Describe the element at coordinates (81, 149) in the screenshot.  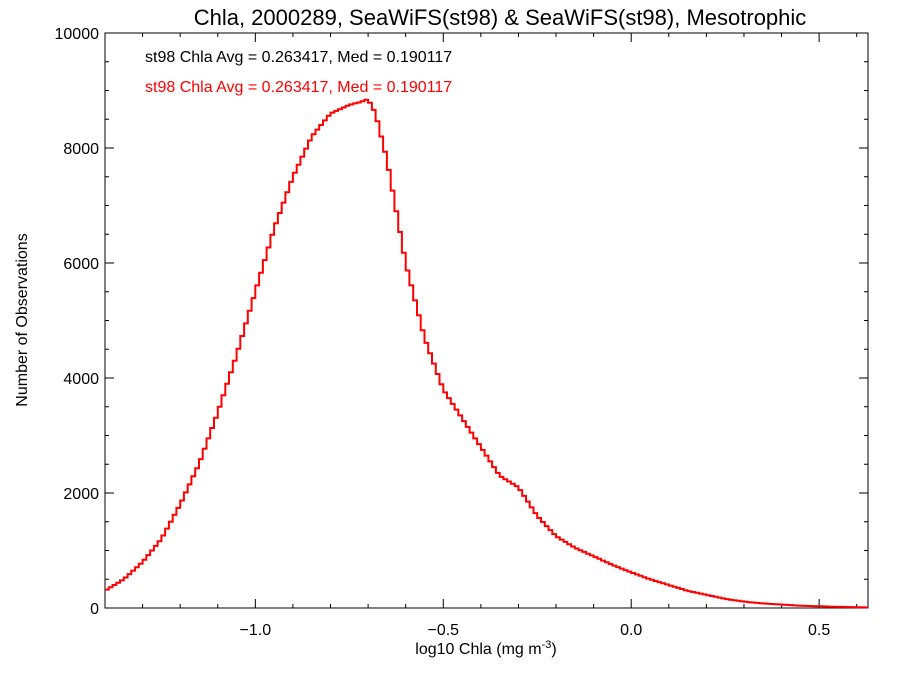
I see `y-tick-label: 8000` at that location.